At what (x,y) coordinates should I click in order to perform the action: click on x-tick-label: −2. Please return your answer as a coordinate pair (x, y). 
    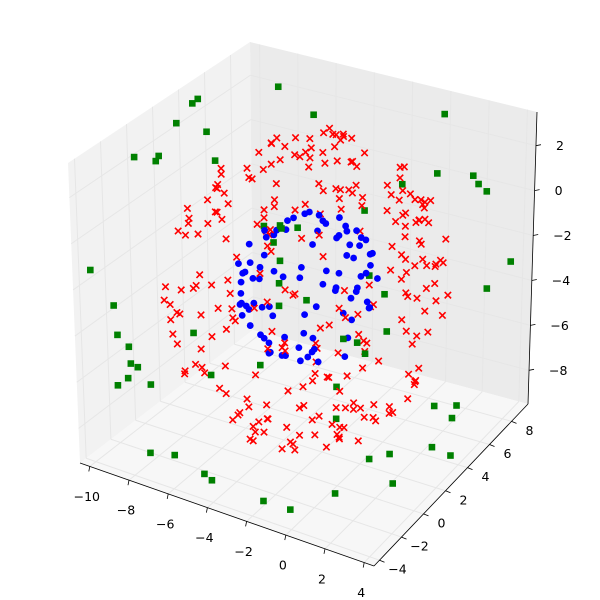
    Looking at the image, I should click on (243, 551).